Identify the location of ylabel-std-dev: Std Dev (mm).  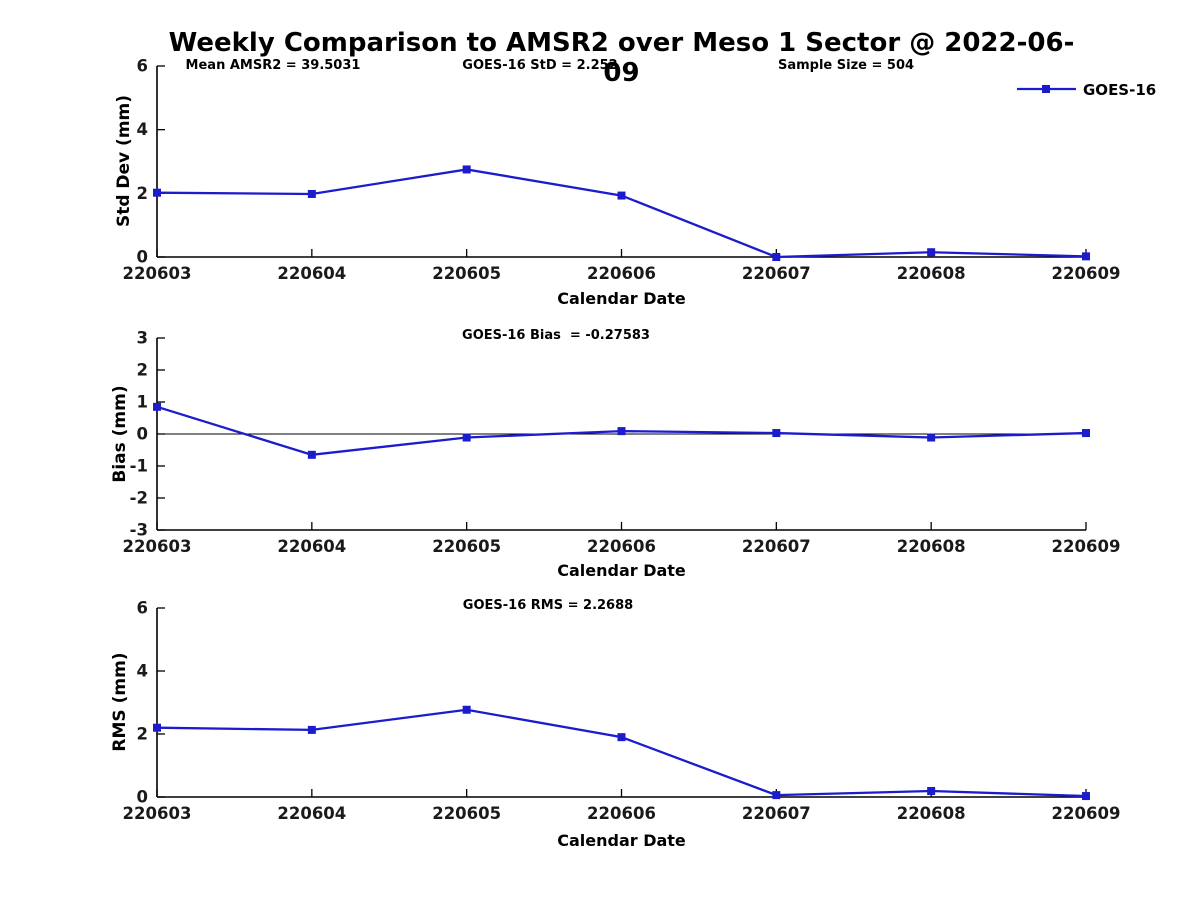
(124, 161).